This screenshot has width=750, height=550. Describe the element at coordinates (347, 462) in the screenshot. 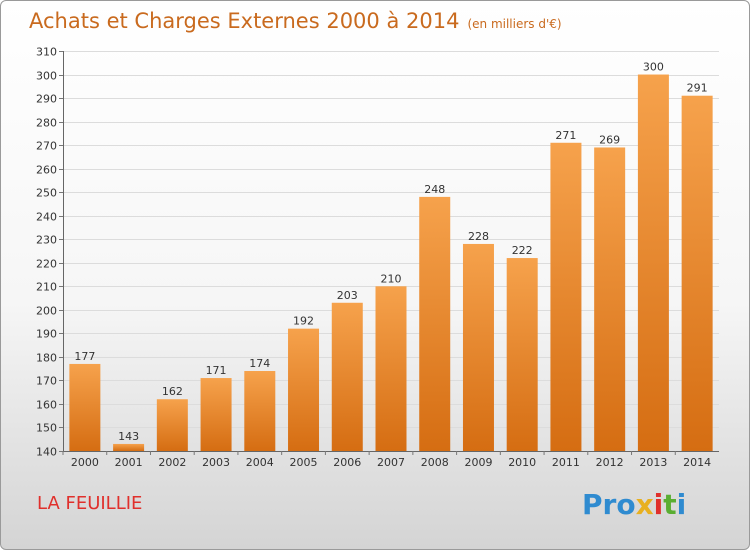

I see `x-tick-label: 2006` at that location.